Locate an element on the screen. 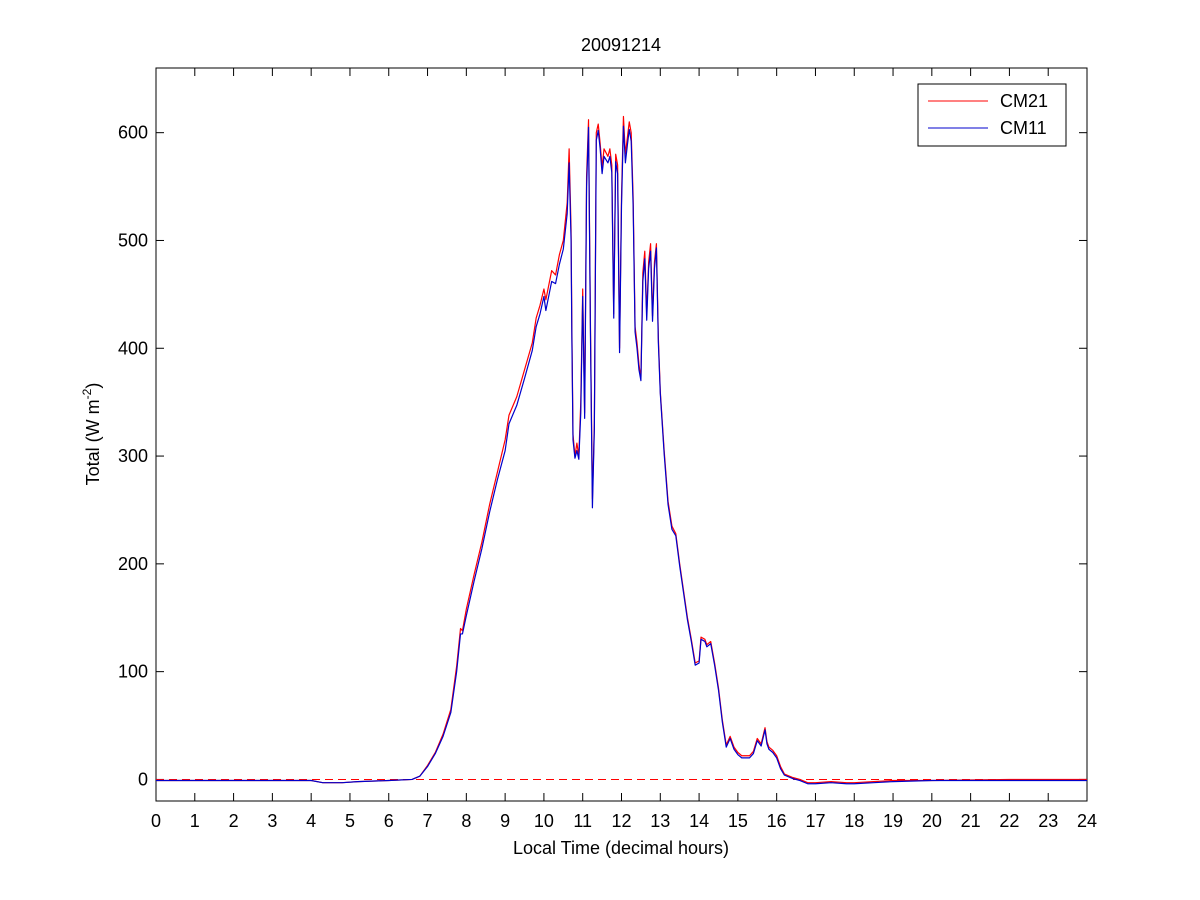 The height and width of the screenshot is (900, 1200). legend-label-cm21: CM21 is located at coordinates (1024, 101).